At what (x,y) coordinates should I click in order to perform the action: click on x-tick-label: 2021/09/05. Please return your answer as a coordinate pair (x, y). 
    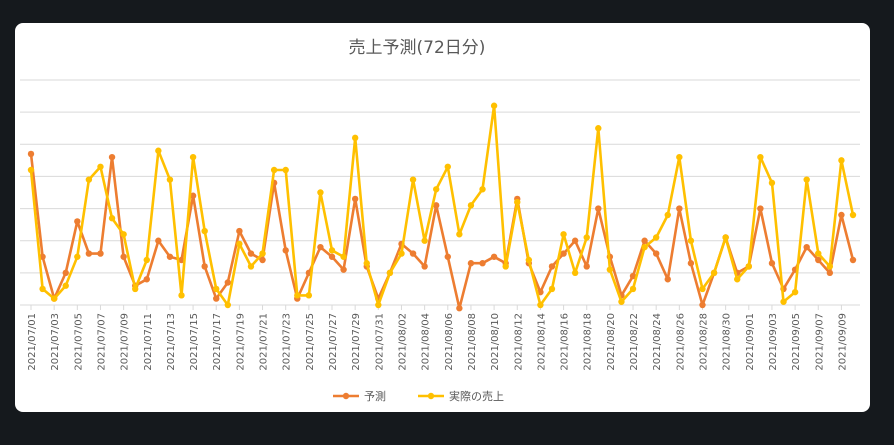
    Looking at the image, I should click on (796, 342).